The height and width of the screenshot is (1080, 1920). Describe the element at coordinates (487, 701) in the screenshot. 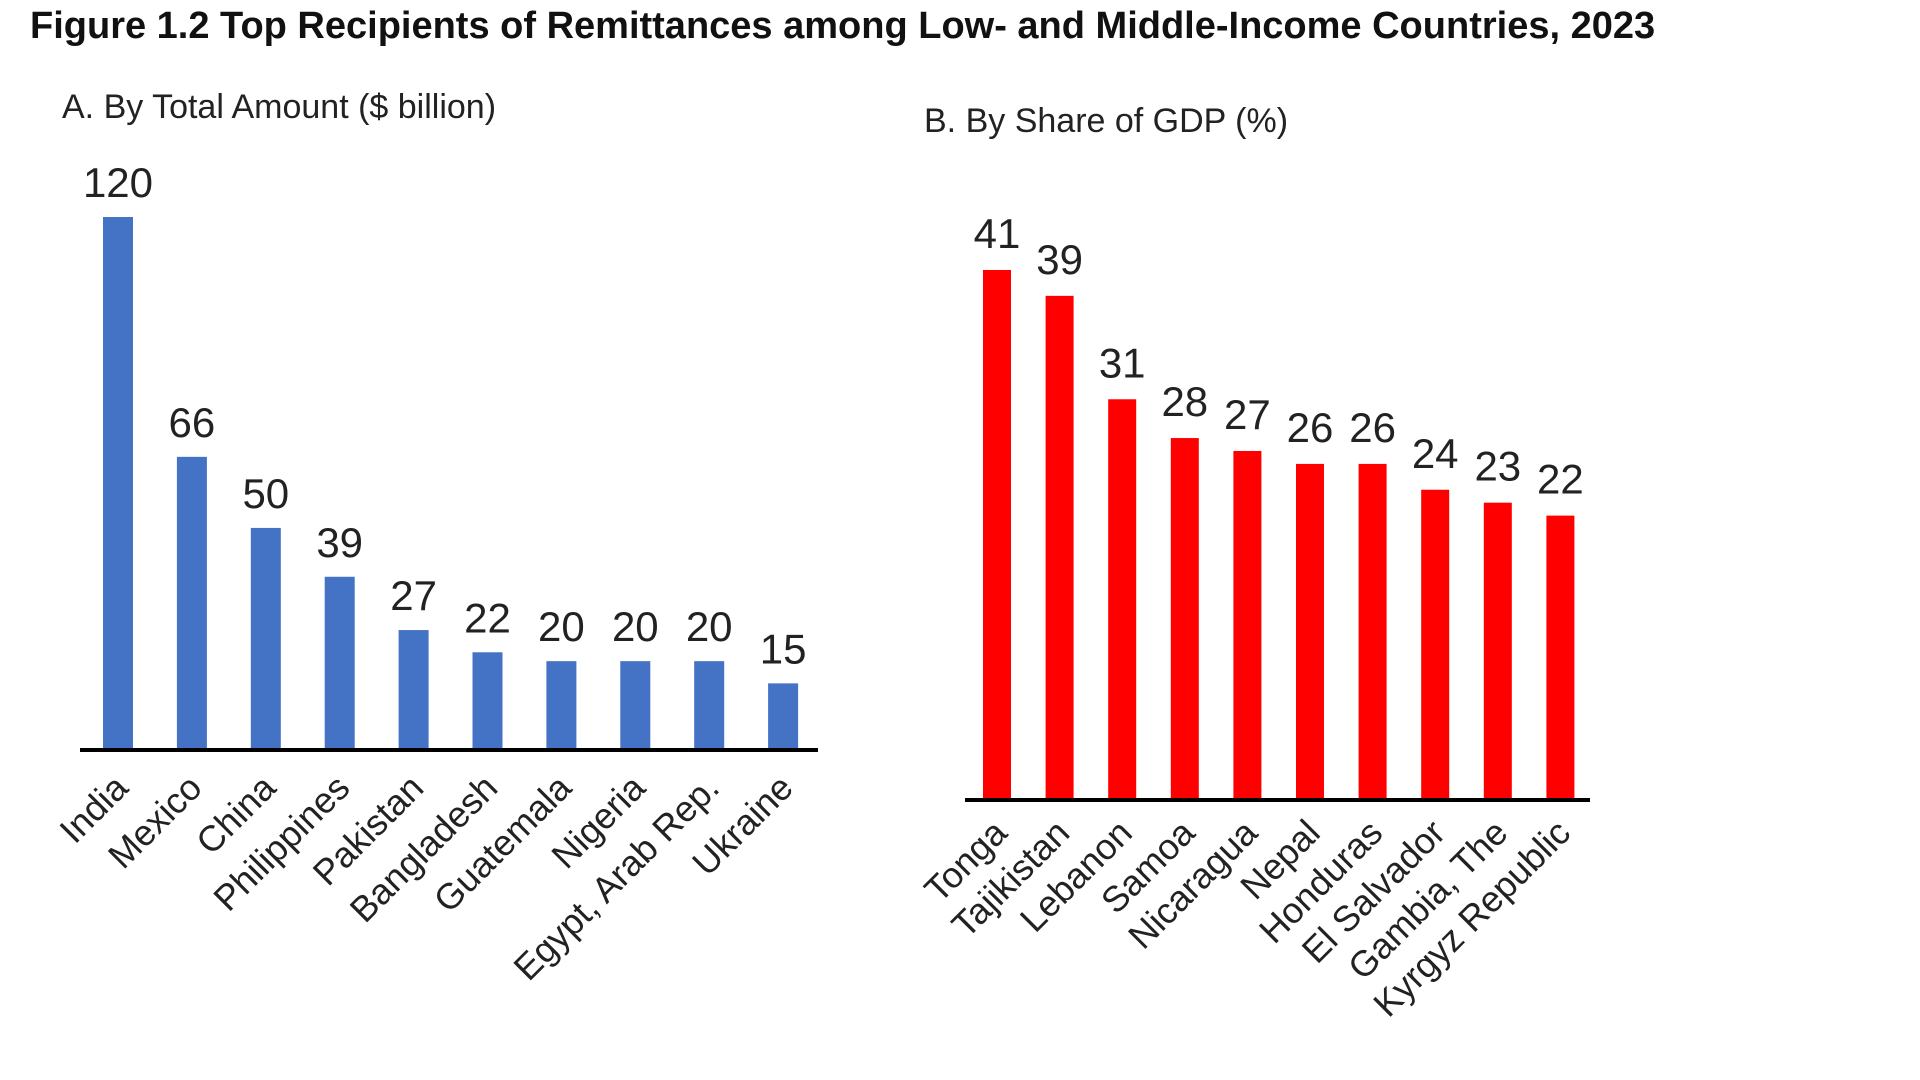

I see `bar-total-amount-bangladesh` at that location.